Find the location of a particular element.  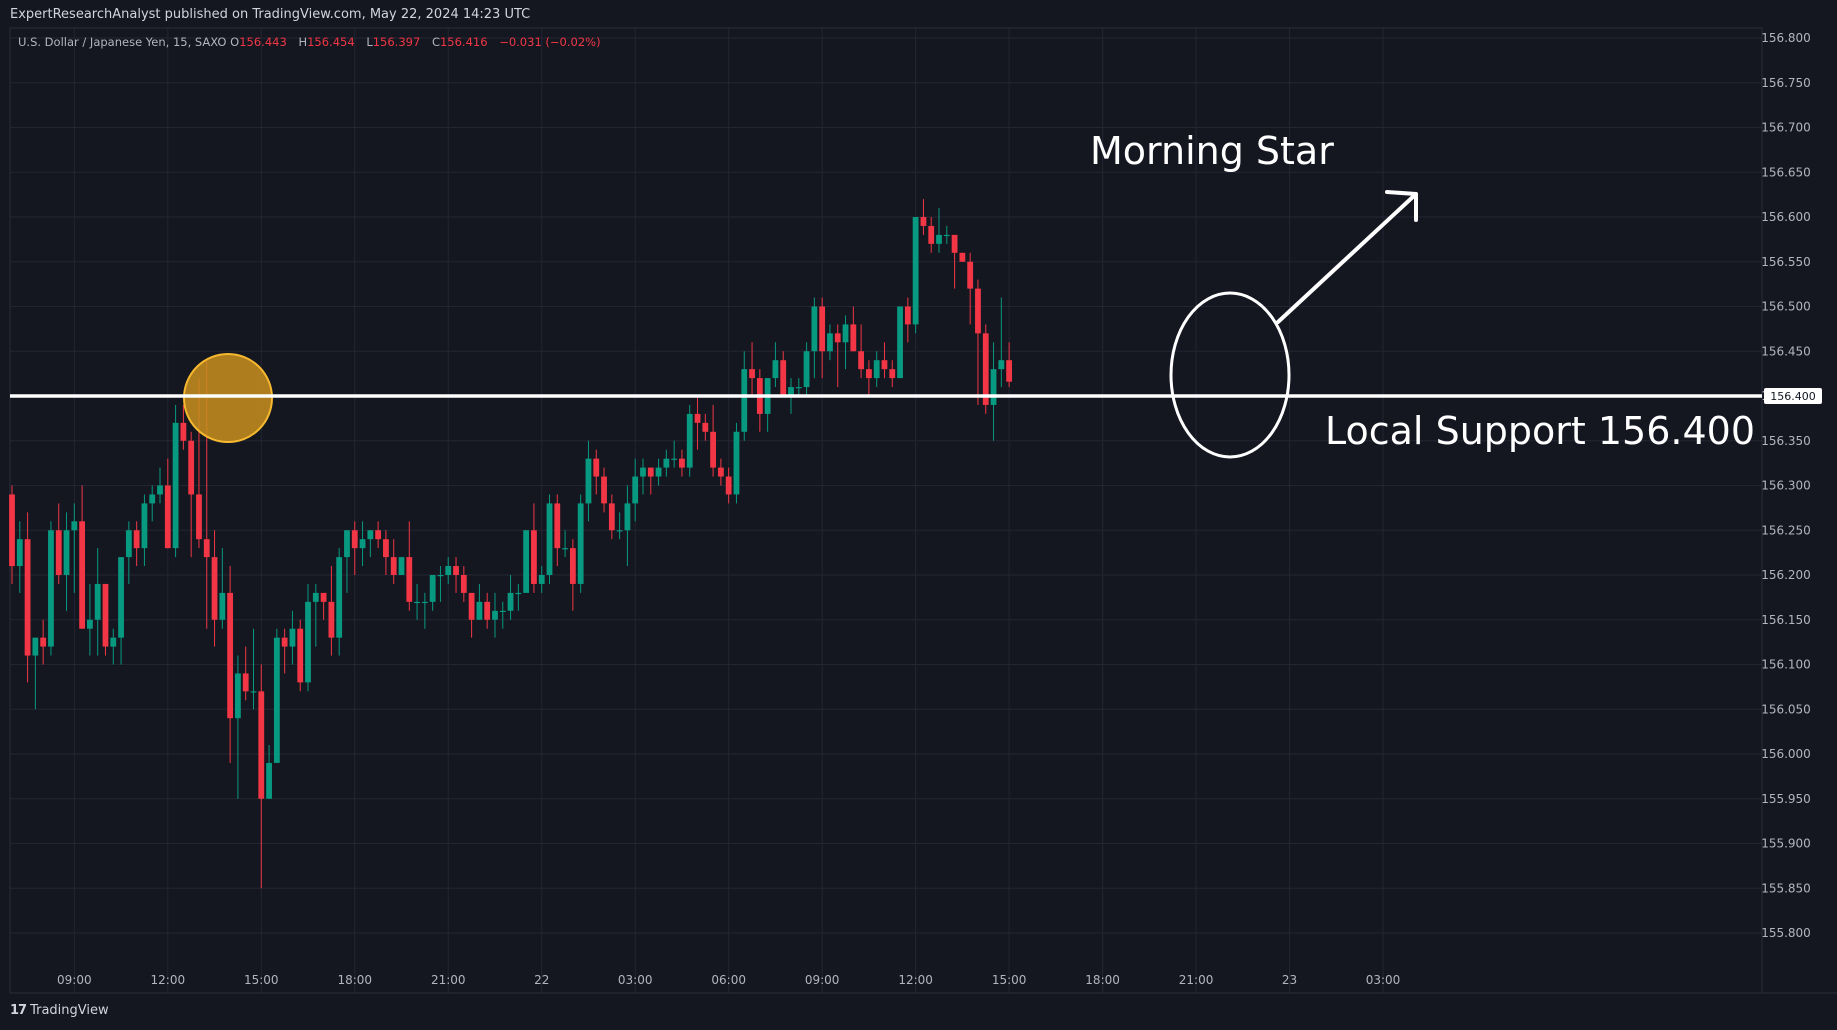

close-value: 156.416 is located at coordinates (463, 42).